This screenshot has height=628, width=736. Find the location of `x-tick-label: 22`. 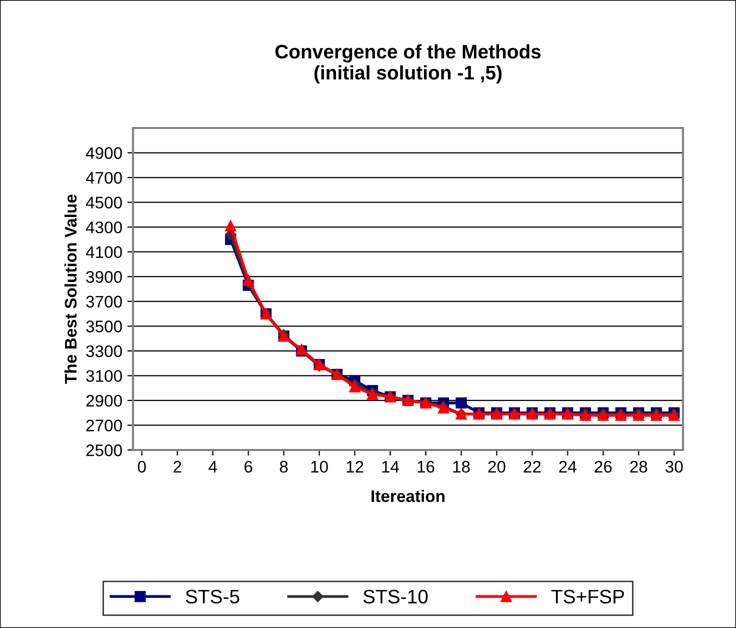

x-tick-label: 22 is located at coordinates (532, 466).